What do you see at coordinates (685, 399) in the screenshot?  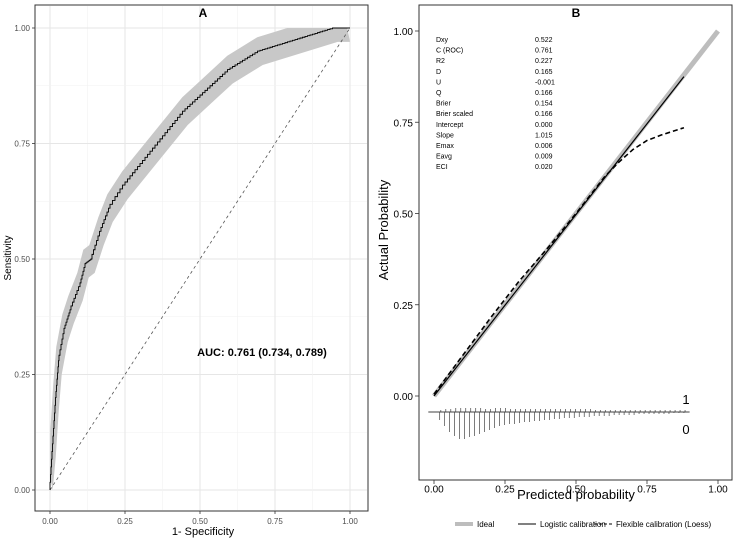 I see `rug-label-events: 1` at bounding box center [685, 399].